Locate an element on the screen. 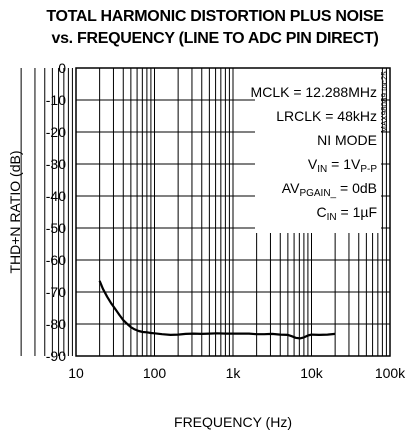 The width and height of the screenshot is (410, 440). annotation-part: C is located at coordinates (322, 212).